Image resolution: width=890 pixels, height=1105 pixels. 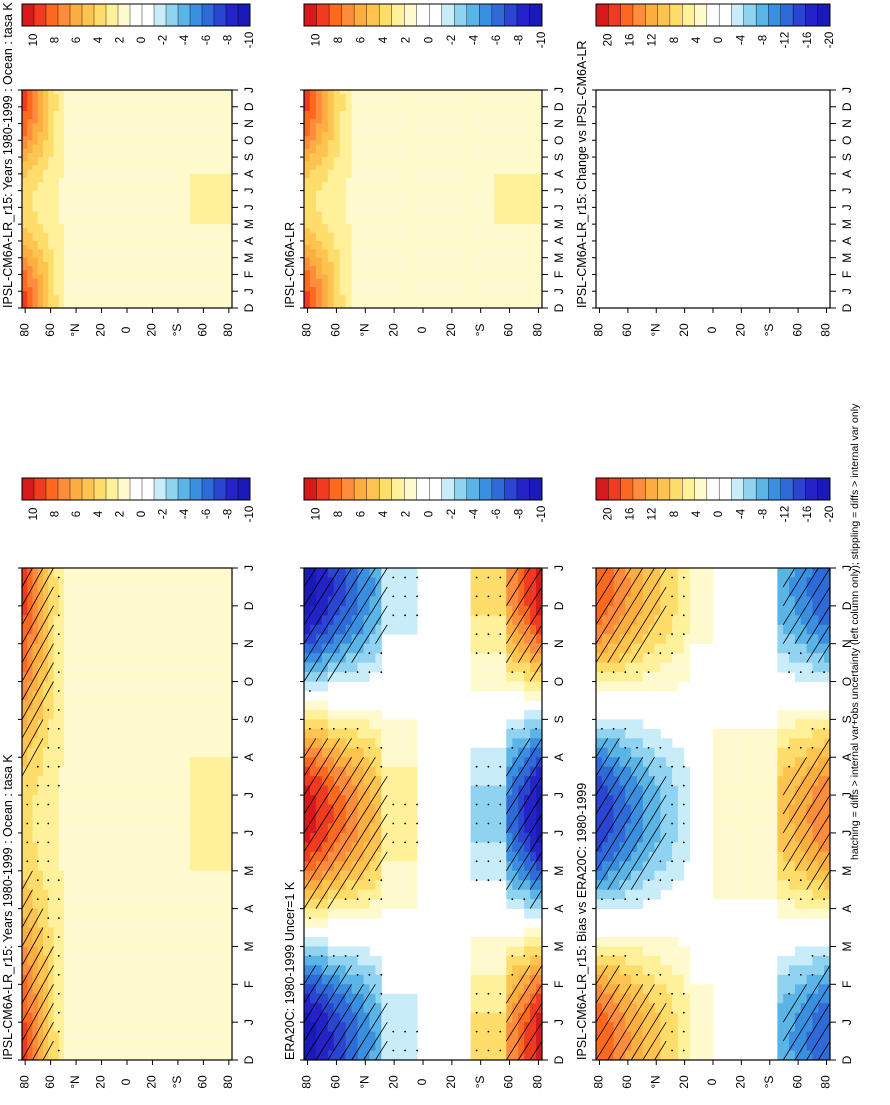 What do you see at coordinates (559, 984) in the screenshot?
I see `x-tick-label: F` at bounding box center [559, 984].